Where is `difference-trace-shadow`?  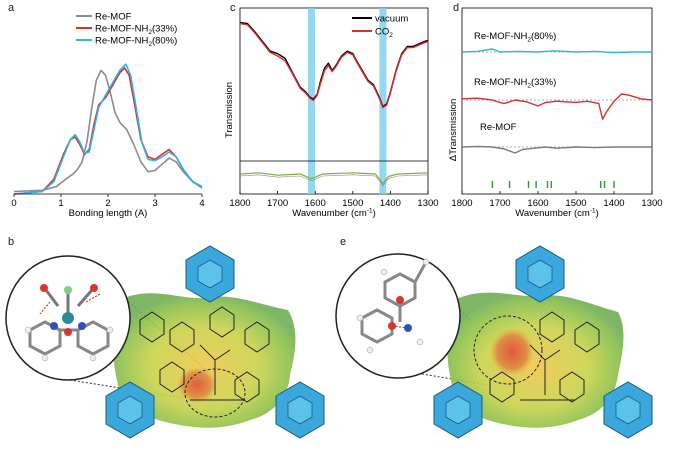 difference-trace-shadow is located at coordinates (334, 180).